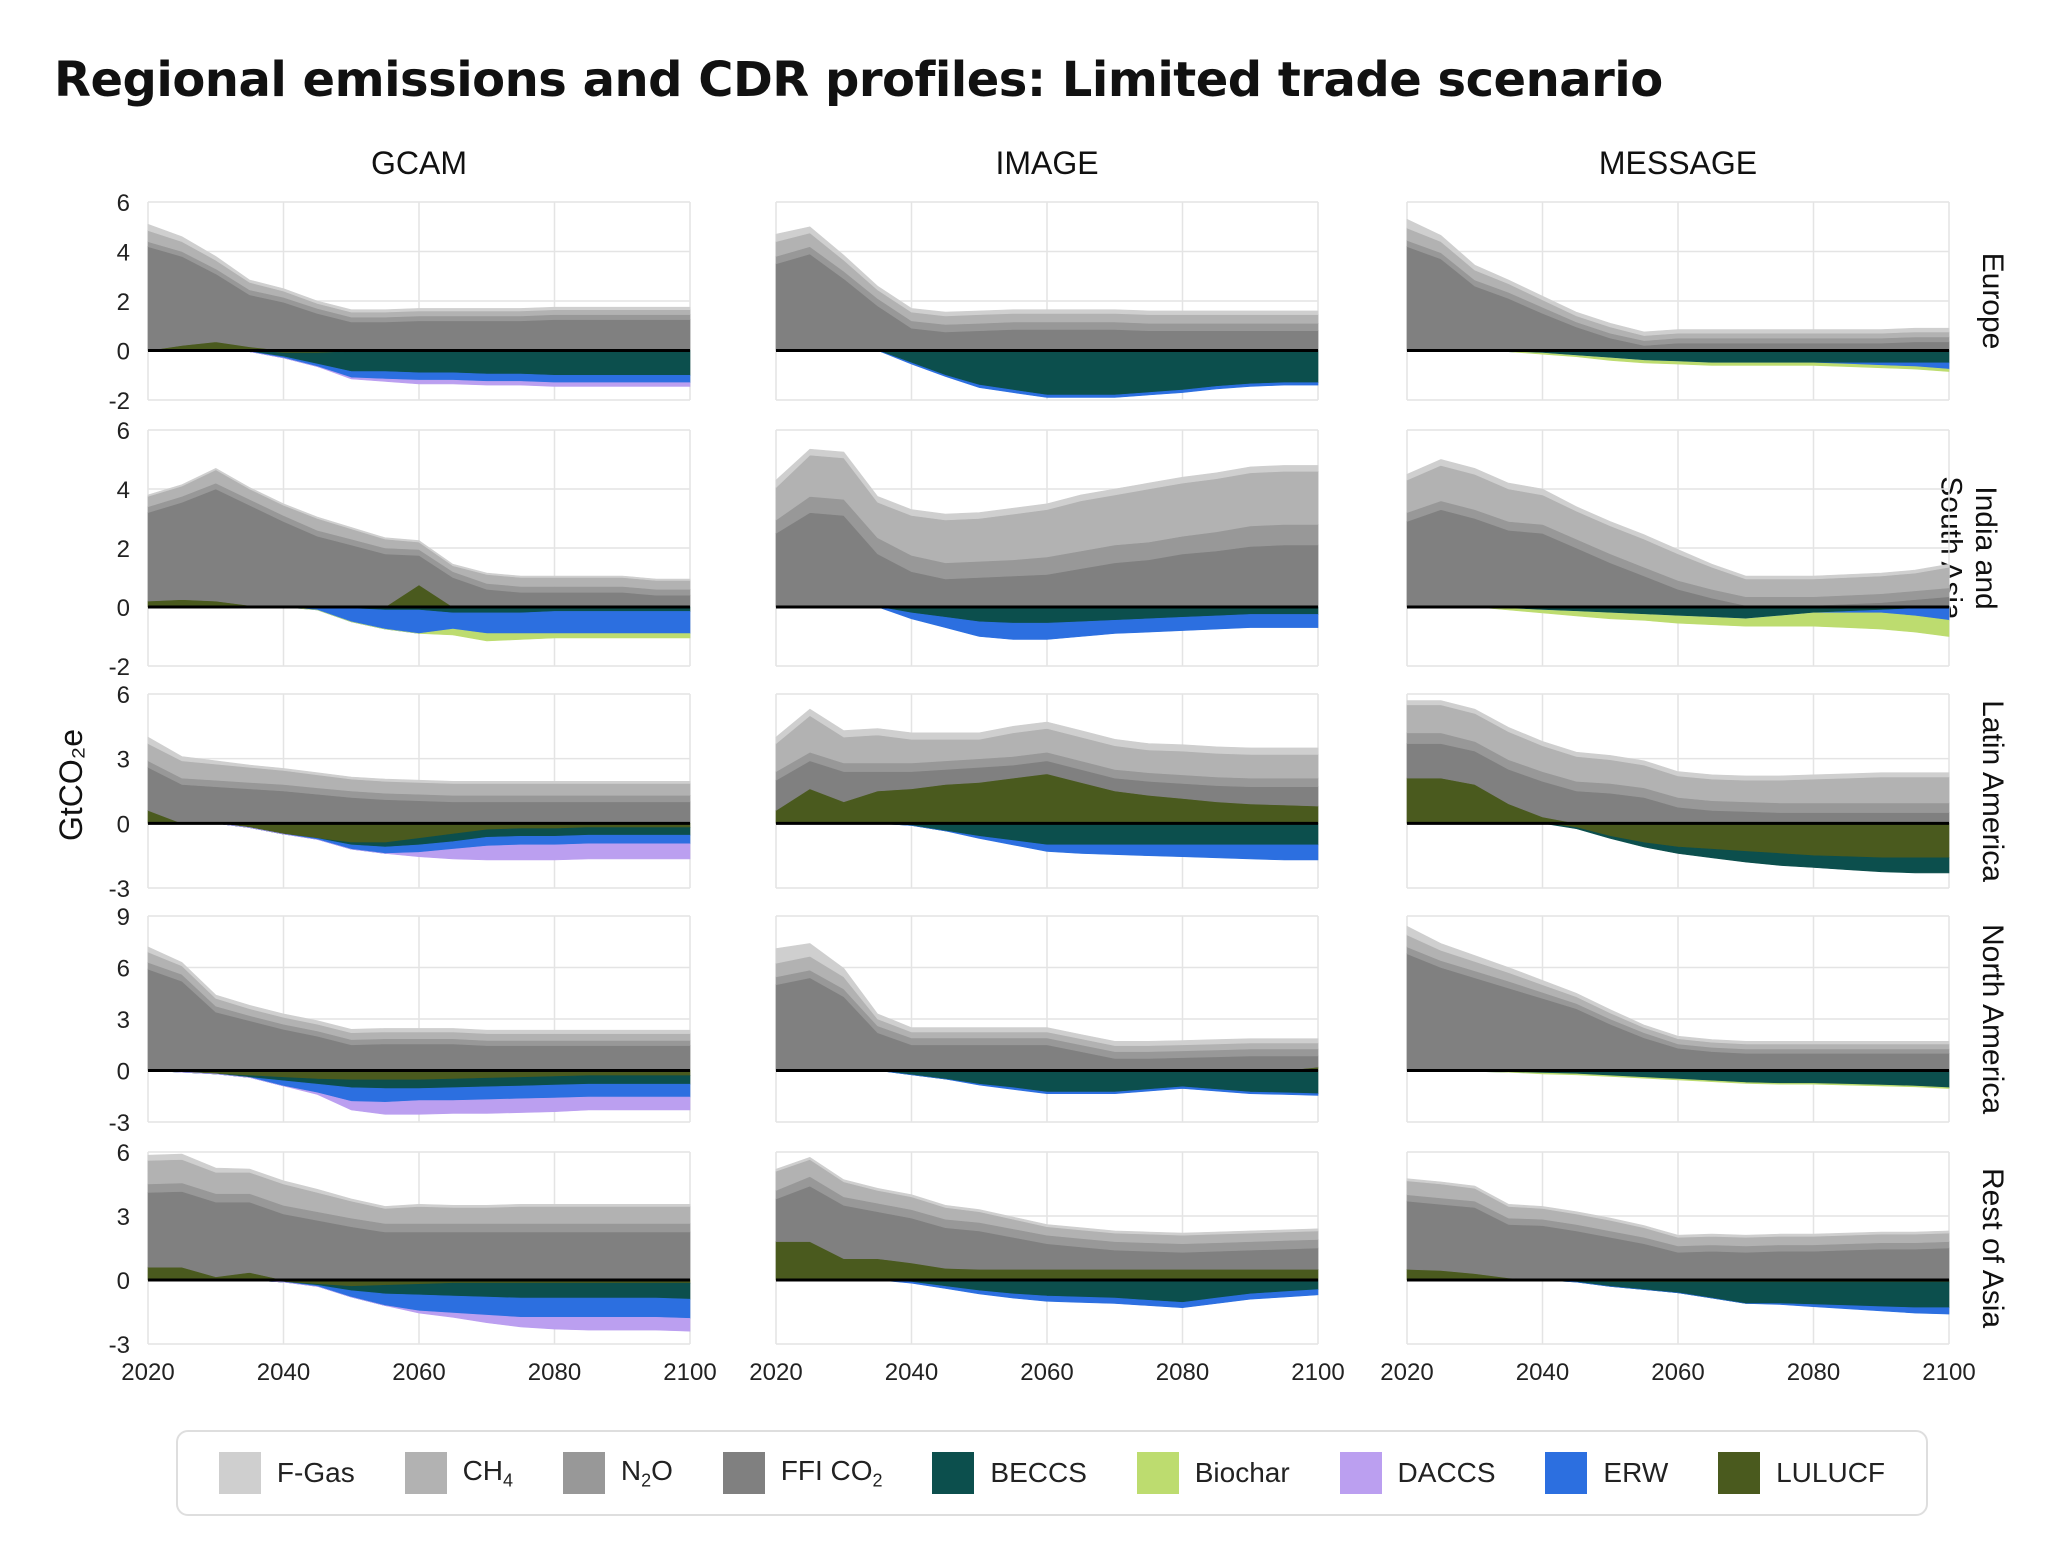 The height and width of the screenshot is (1565, 2064). What do you see at coordinates (1678, 848) in the screenshot?
I see `area-beccs-latin-america-message` at bounding box center [1678, 848].